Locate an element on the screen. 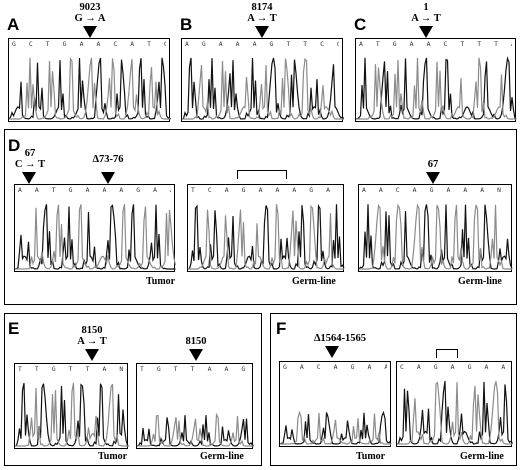  trace-f-tumor is located at coordinates (336, 427).